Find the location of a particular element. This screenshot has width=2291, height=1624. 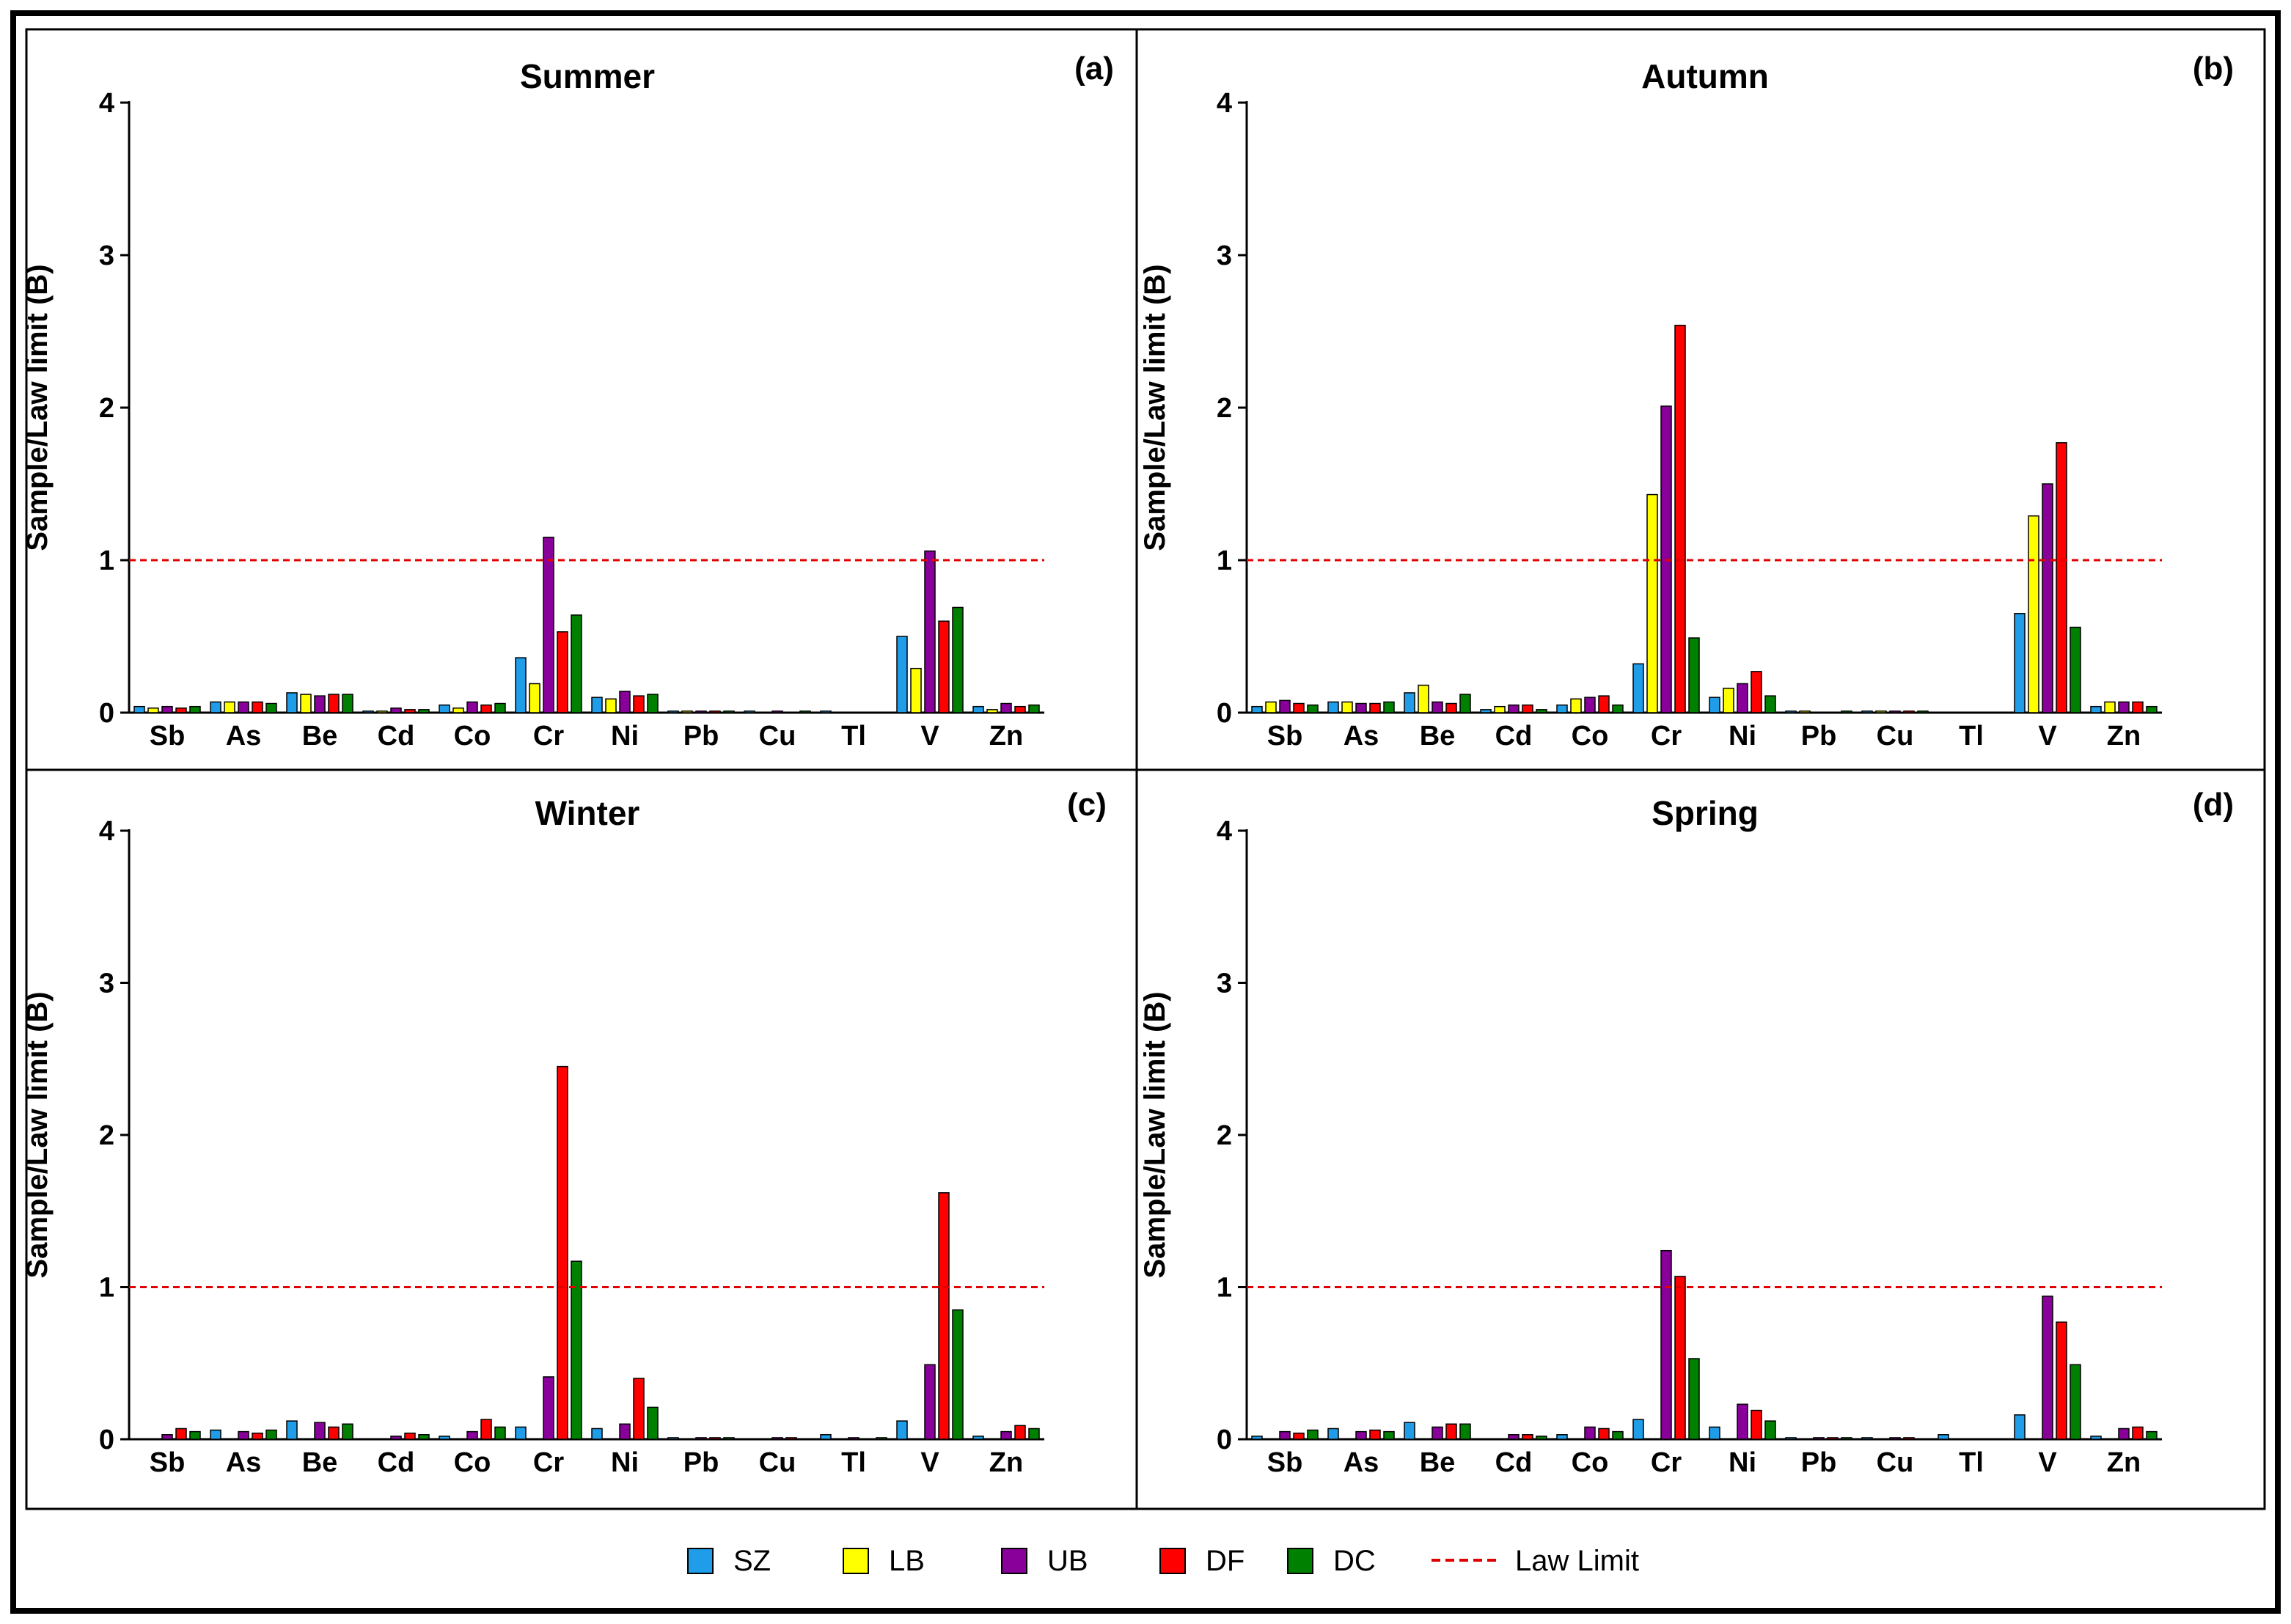

x-tick-label: Co is located at coordinates (472, 1462).